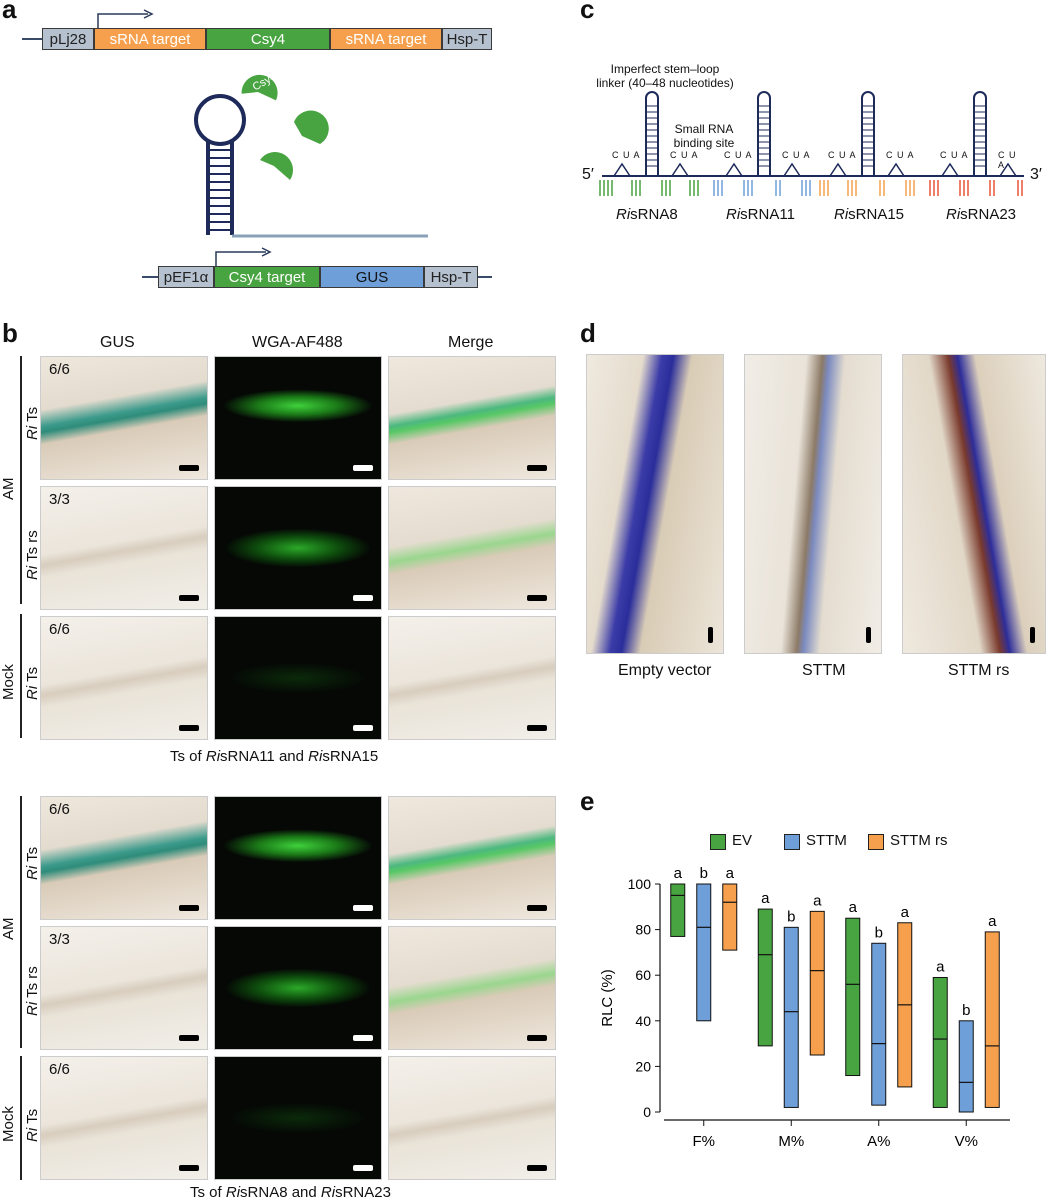 Image resolution: width=1049 pixels, height=1201 pixels. What do you see at coordinates (243, 256) in the screenshot?
I see `transcription-arrow` at bounding box center [243, 256].